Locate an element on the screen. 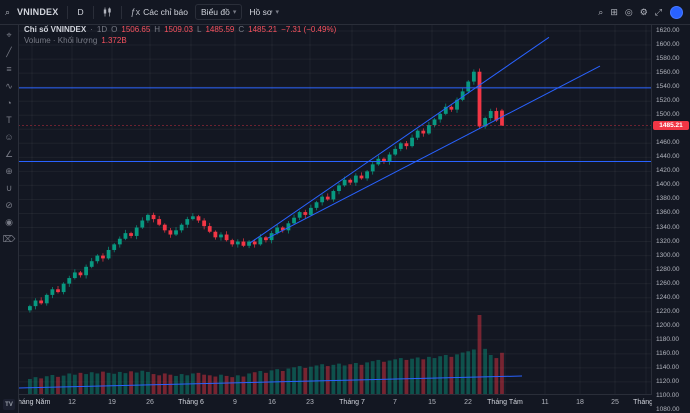 The width and height of the screenshot is (690, 413). settings-gear-icon: ⚙ is located at coordinates (643, 11).